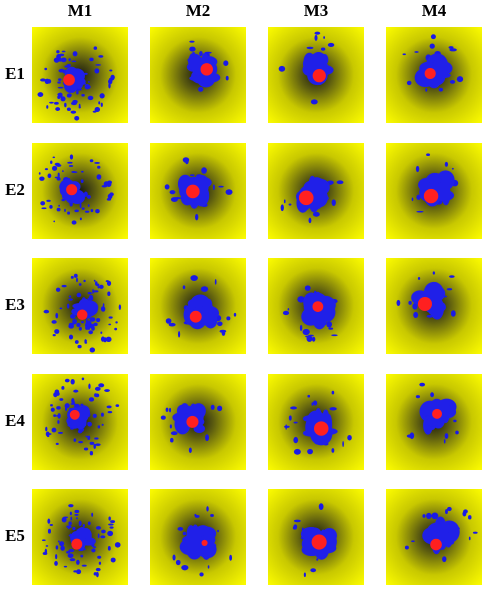 This screenshot has width=490, height=592. Describe the element at coordinates (15, 535) in the screenshot. I see `row-label: E5` at that location.